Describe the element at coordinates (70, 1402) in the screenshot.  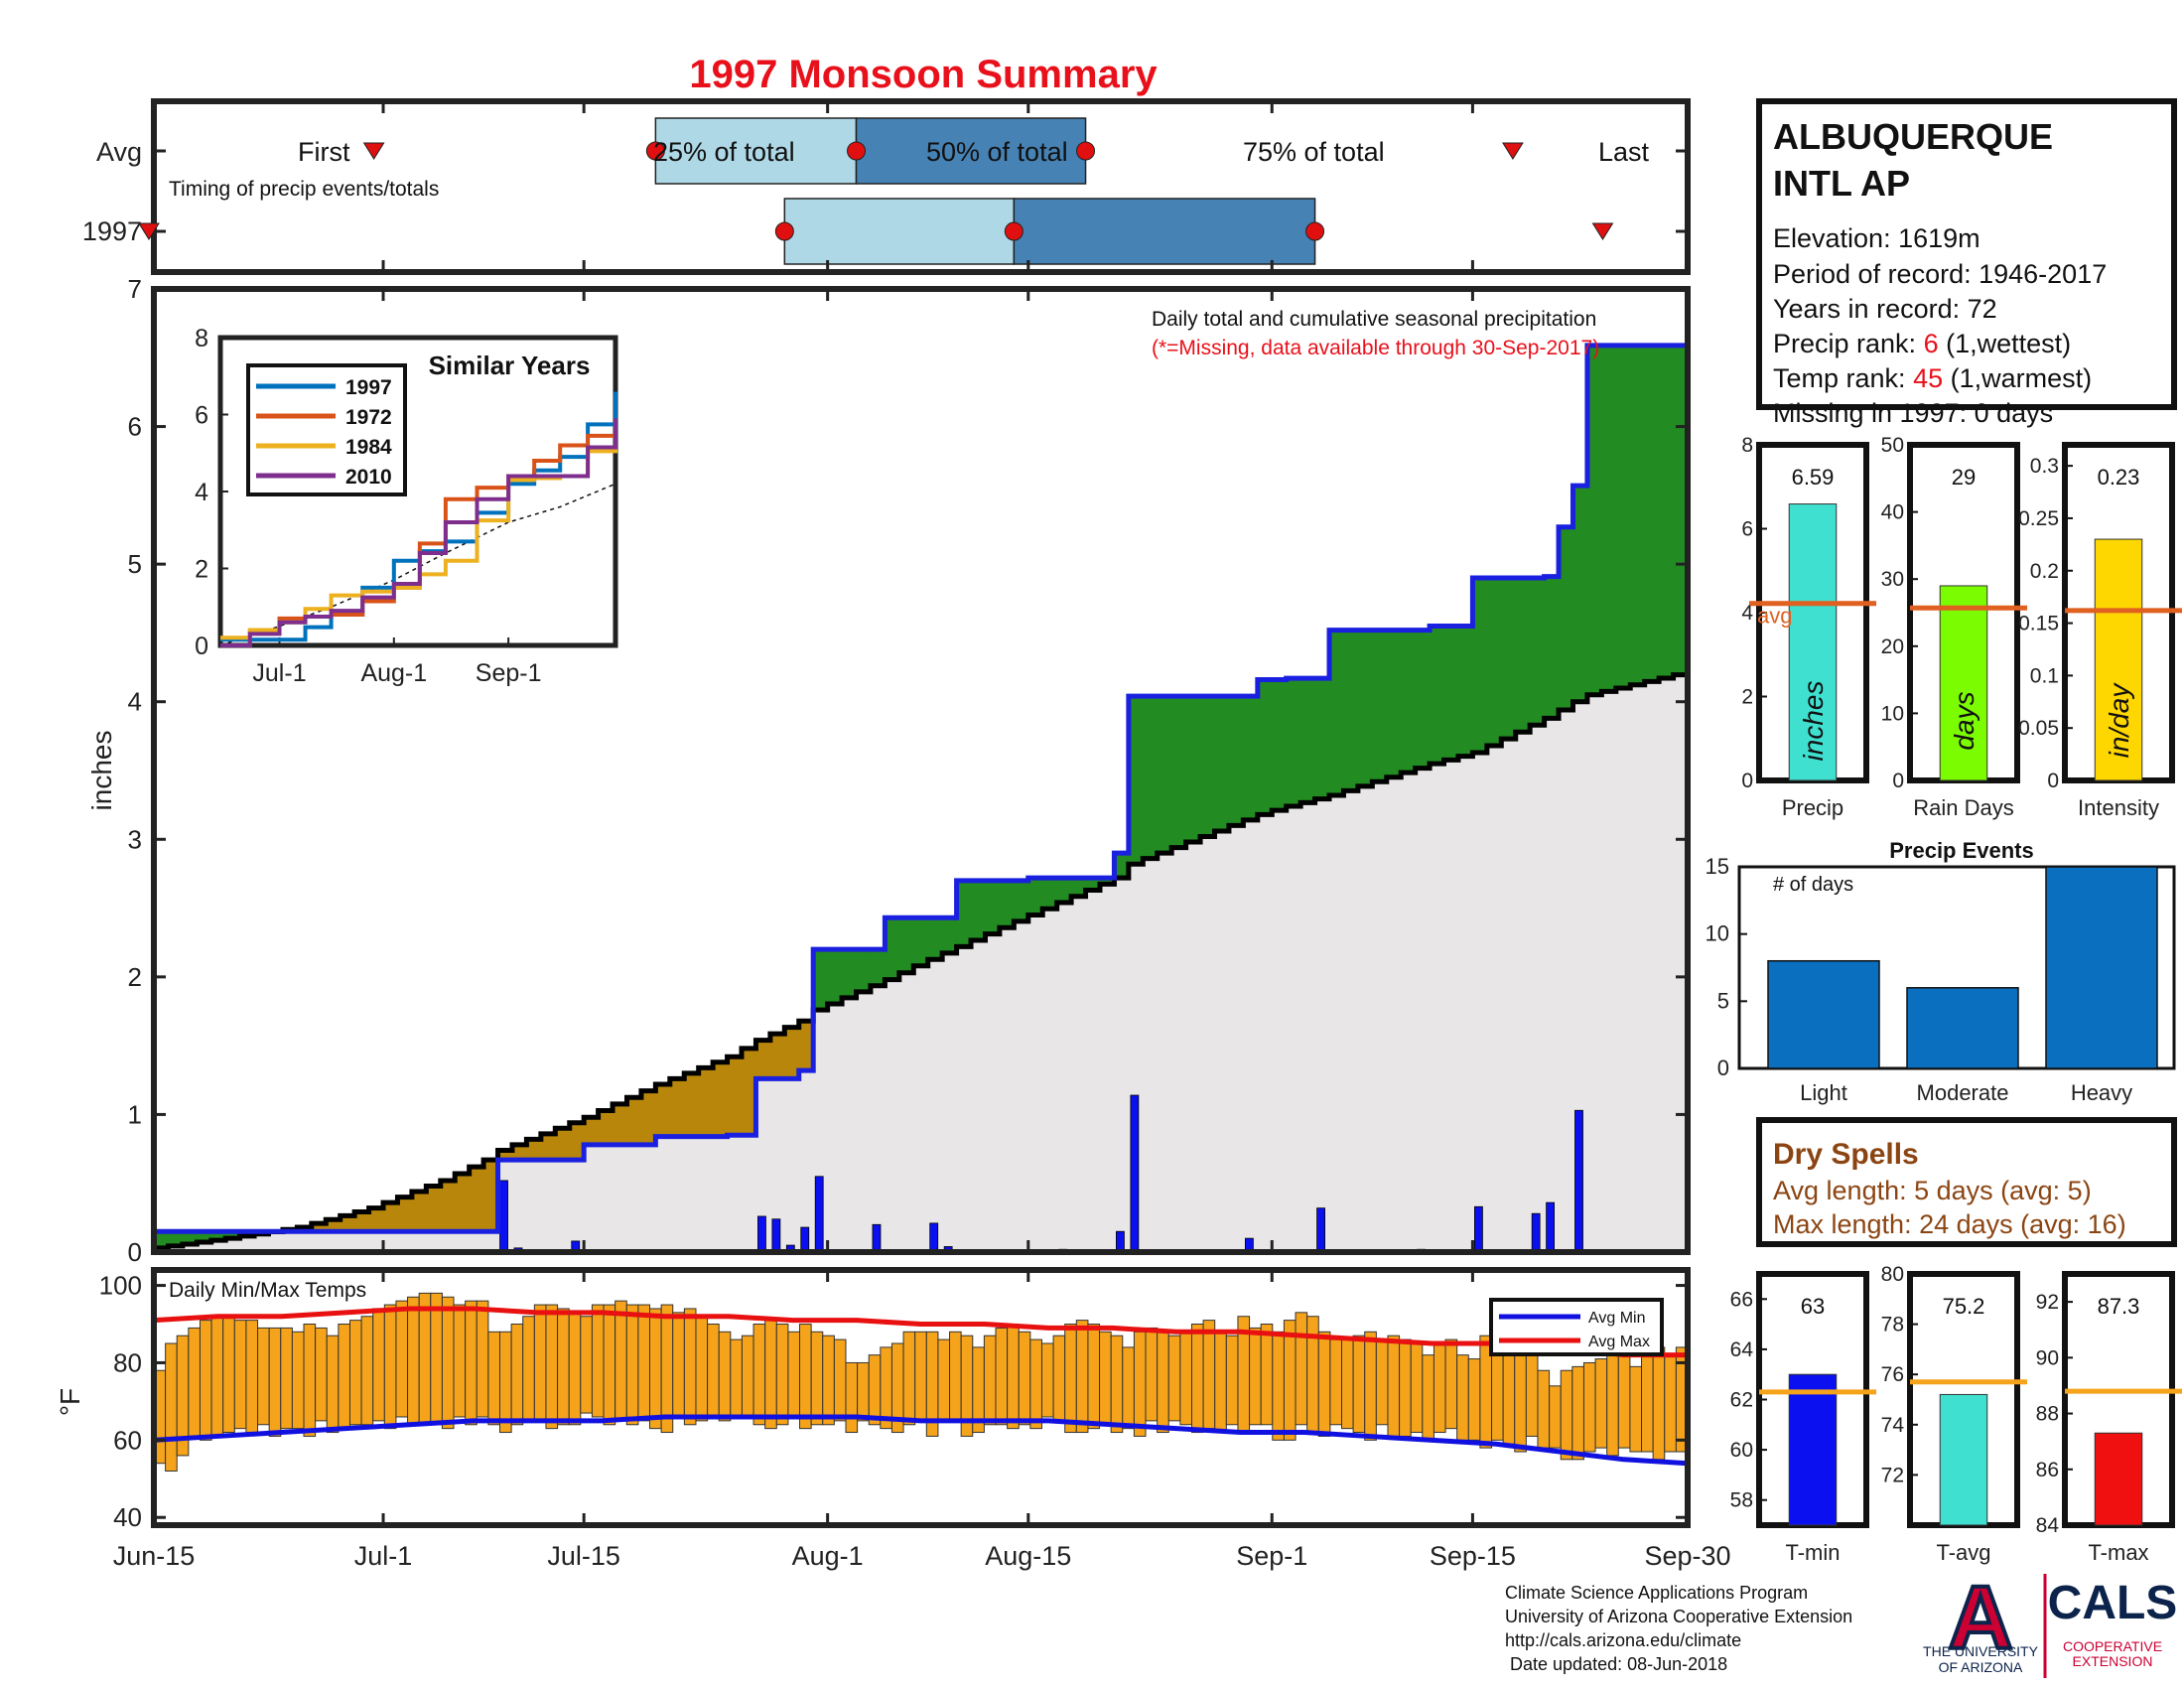
I see `temp-y-label: °F` at that location.